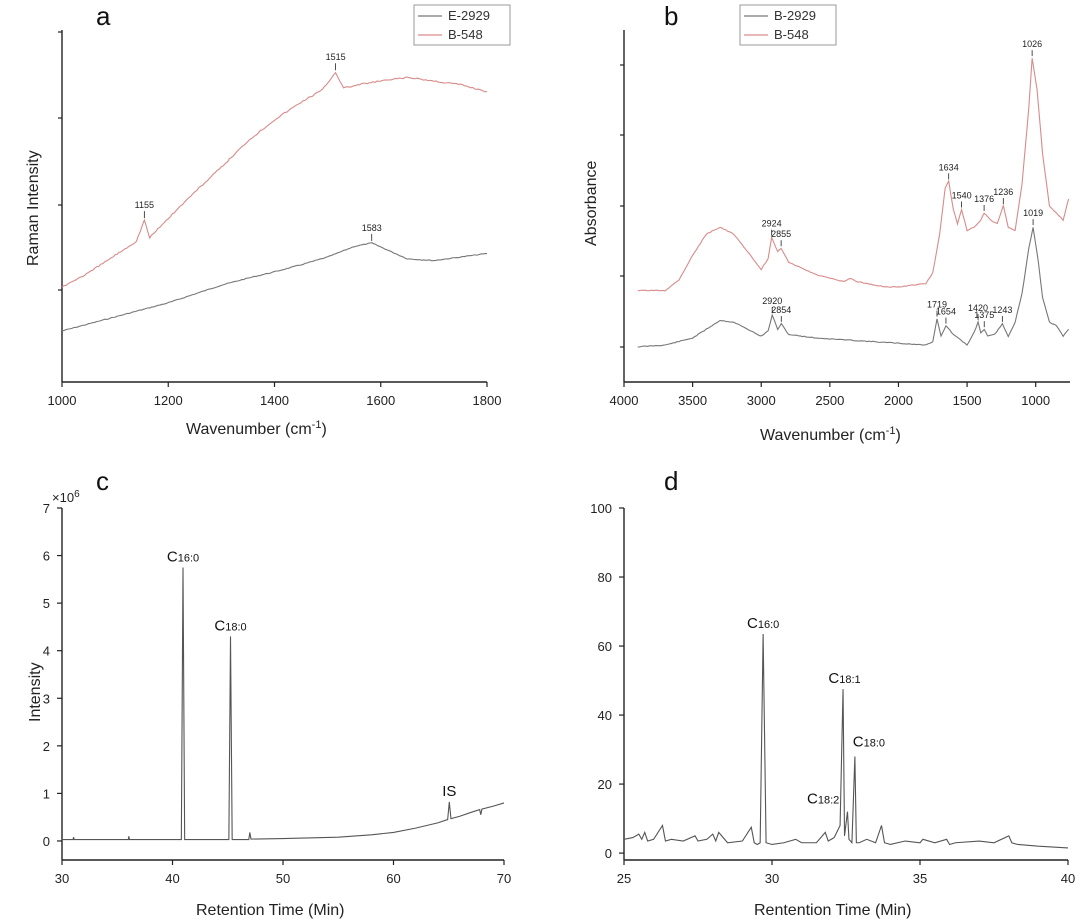 This screenshot has width=1080, height=919. Describe the element at coordinates (946, 312) in the screenshot. I see `annotation-label: 1654` at that location.